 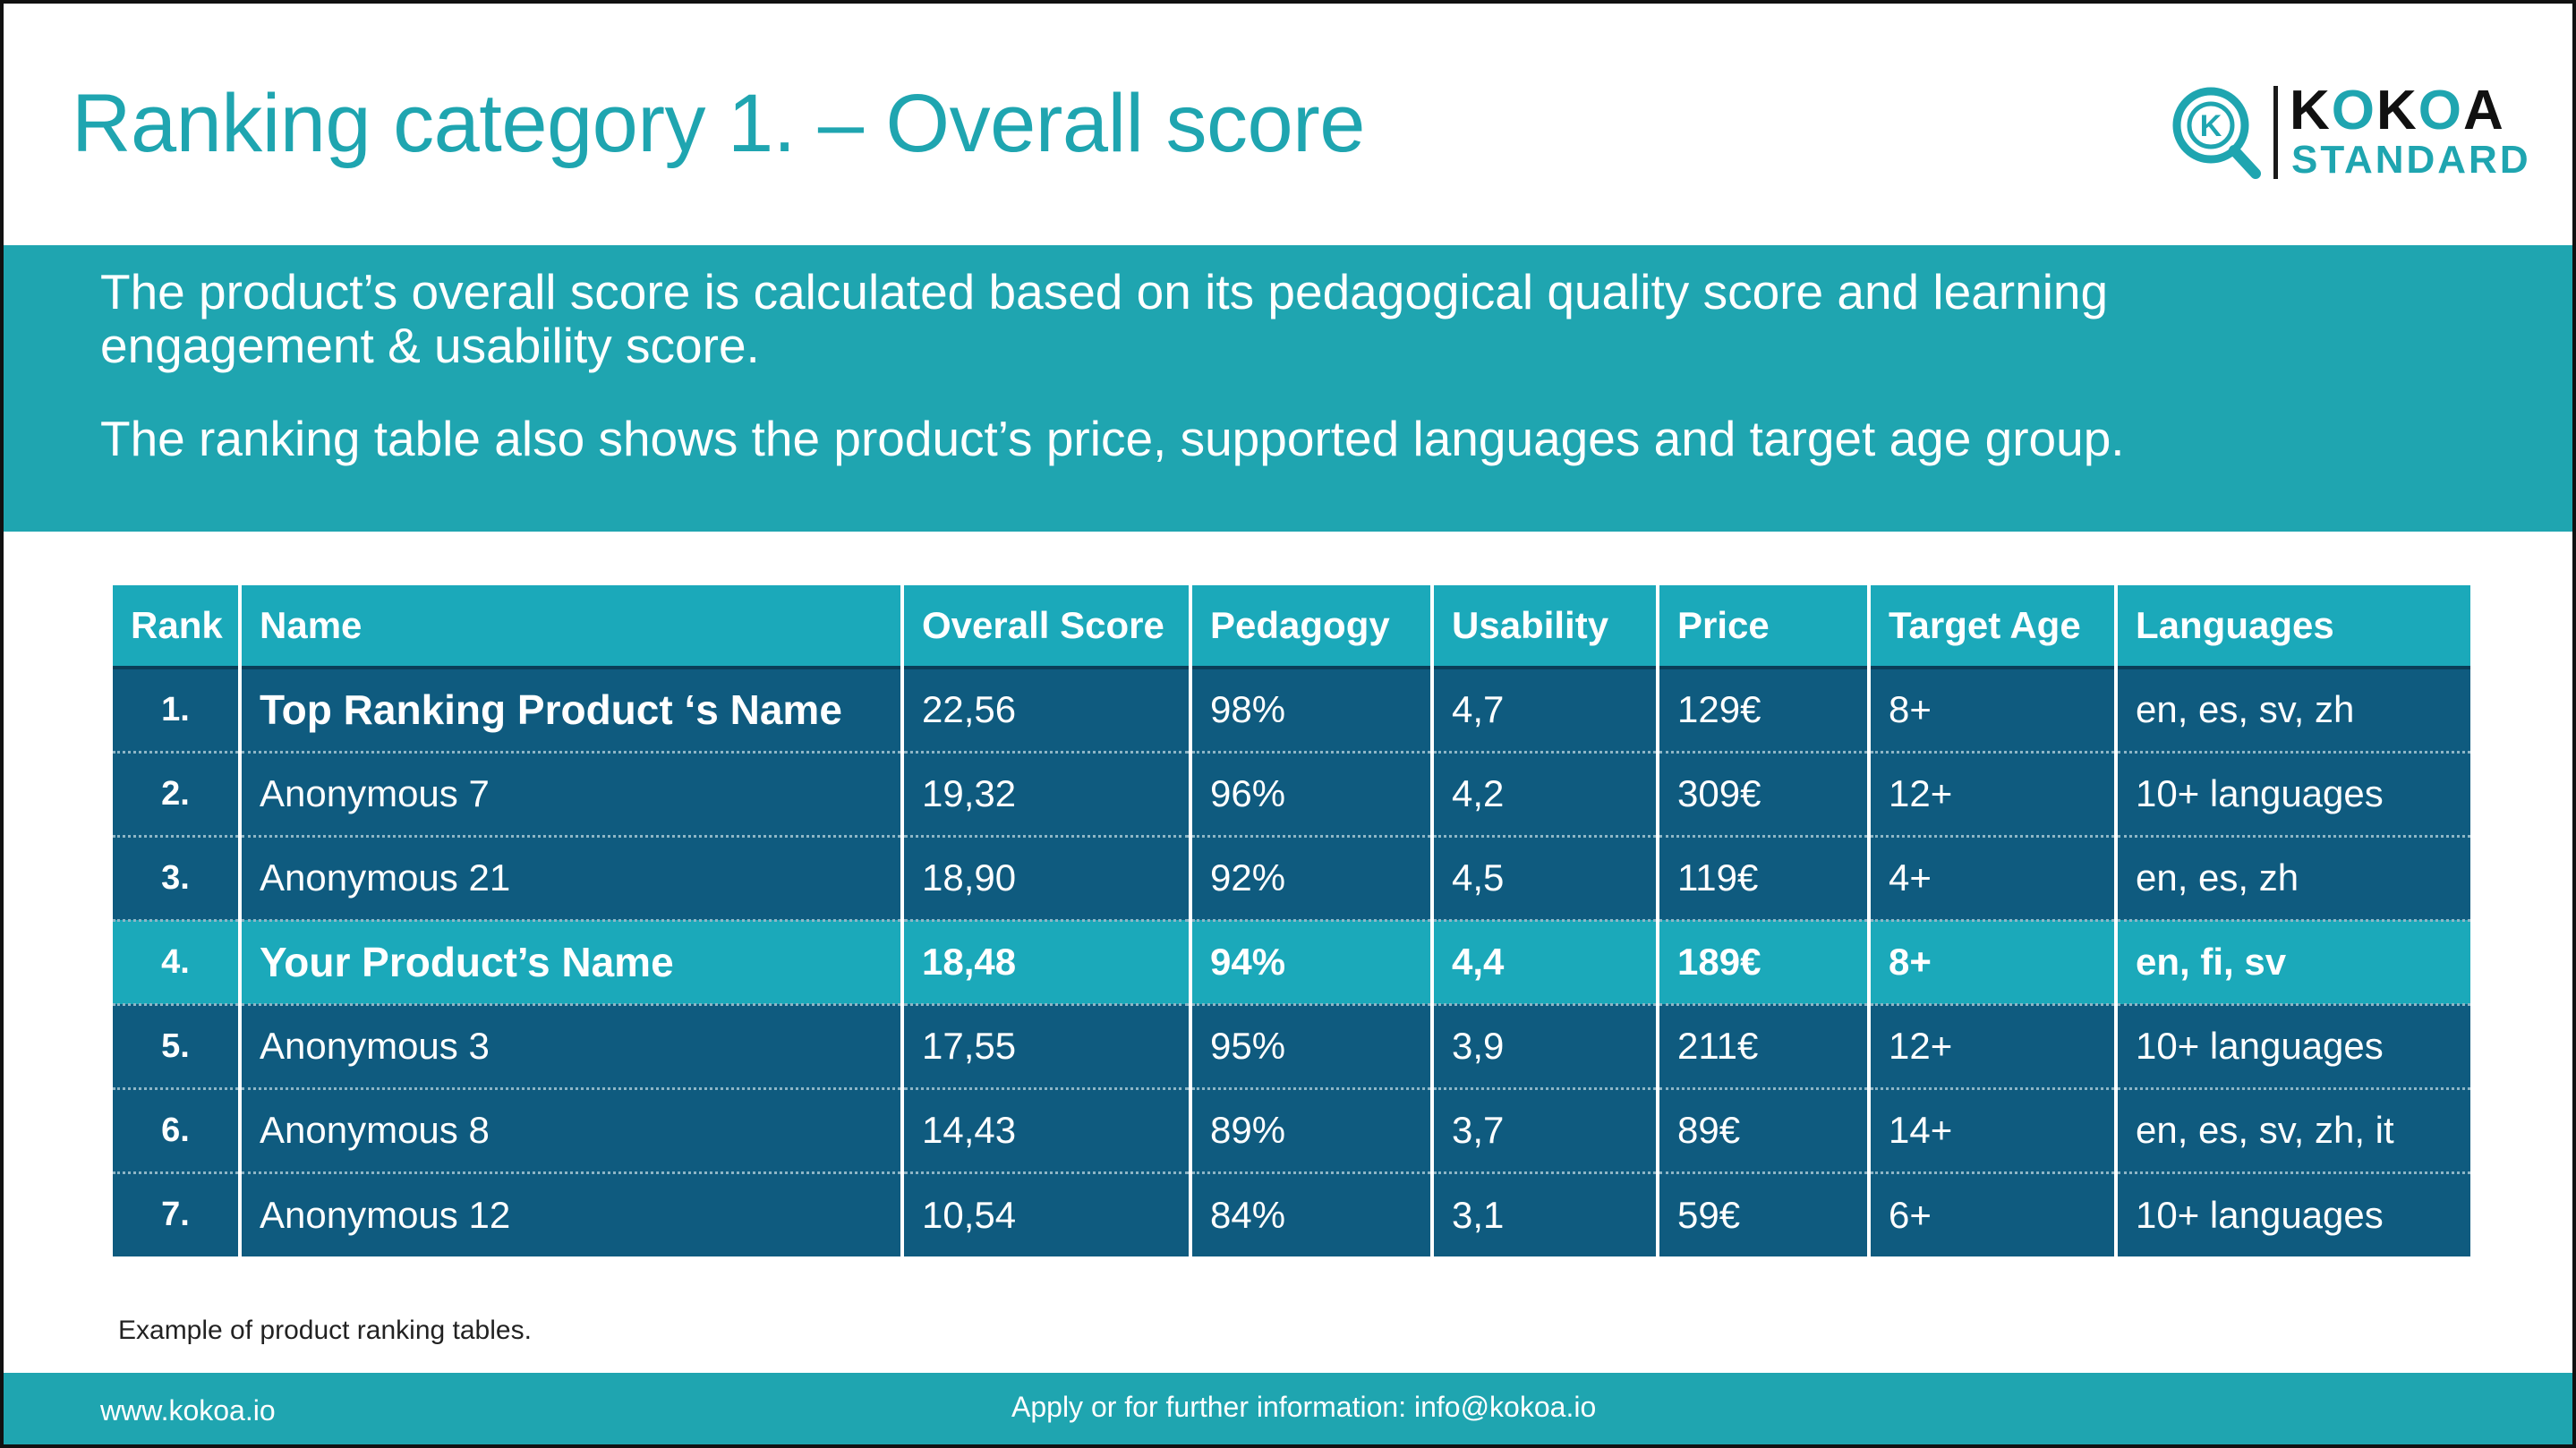 What do you see at coordinates (570, 626) in the screenshot?
I see `header-name: Name` at bounding box center [570, 626].